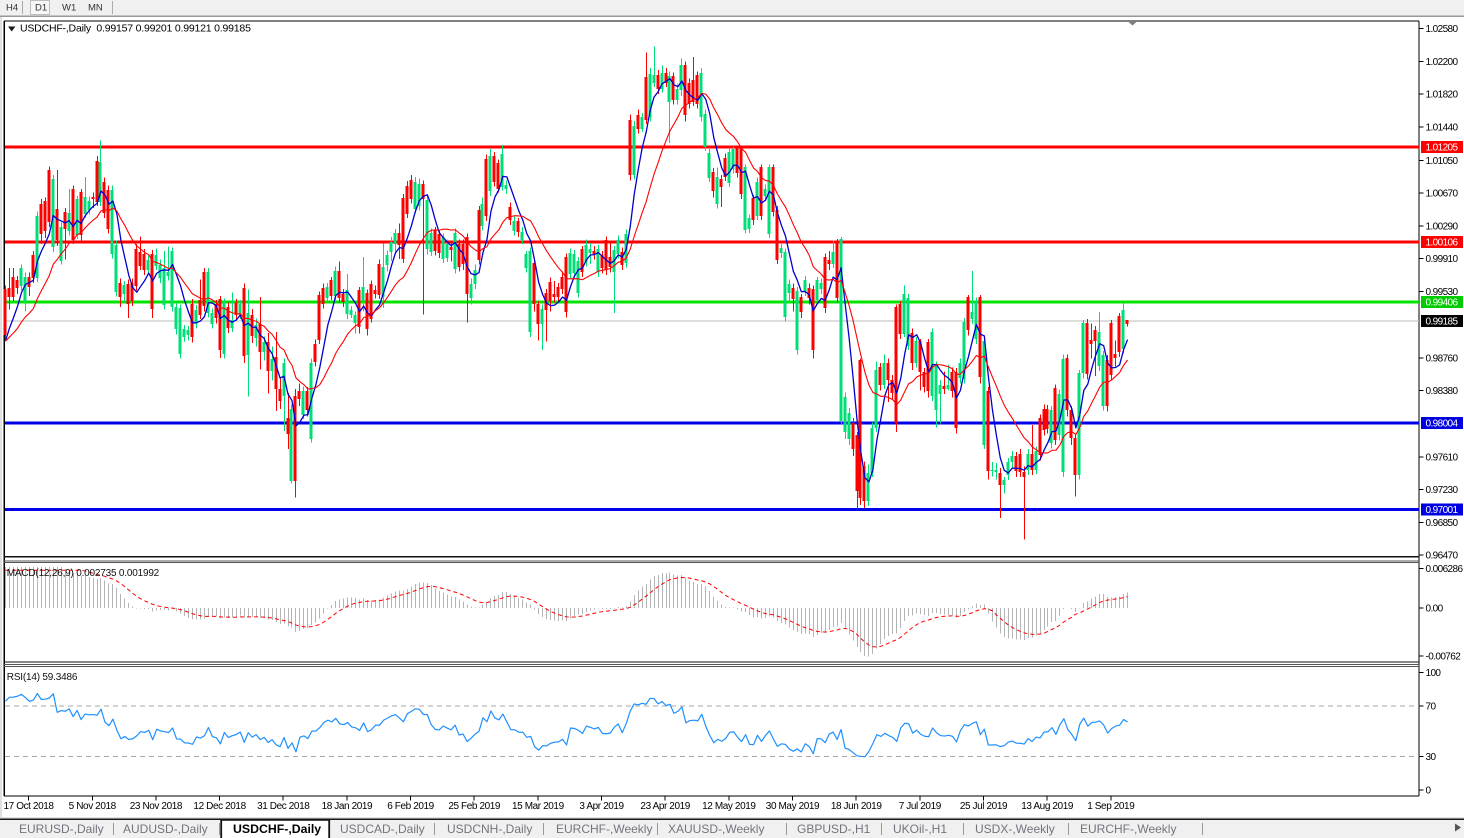 This screenshot has height=838, width=1464. I want to click on svg-text: W1, so click(69, 8).